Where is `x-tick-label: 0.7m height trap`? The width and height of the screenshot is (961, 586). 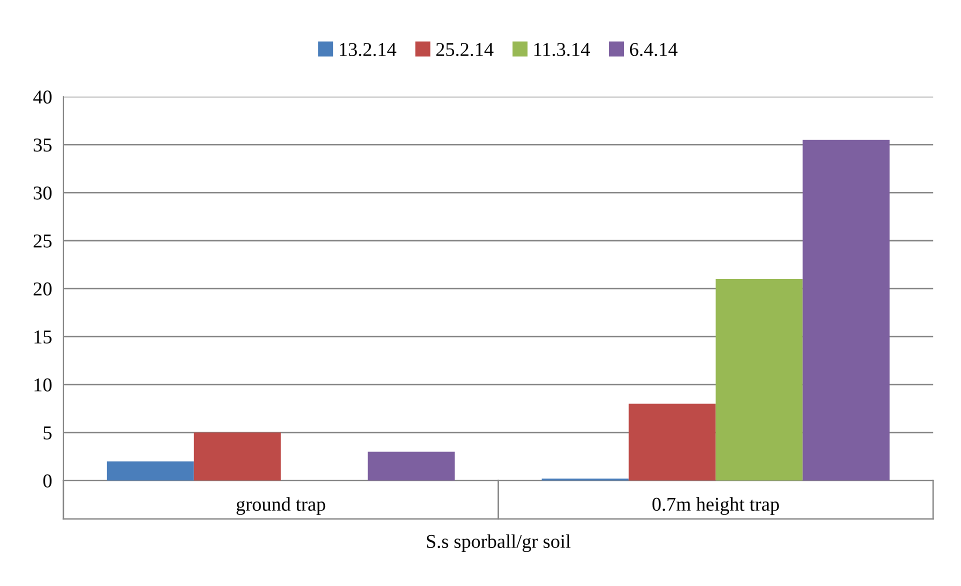
x-tick-label: 0.7m height trap is located at coordinates (715, 506).